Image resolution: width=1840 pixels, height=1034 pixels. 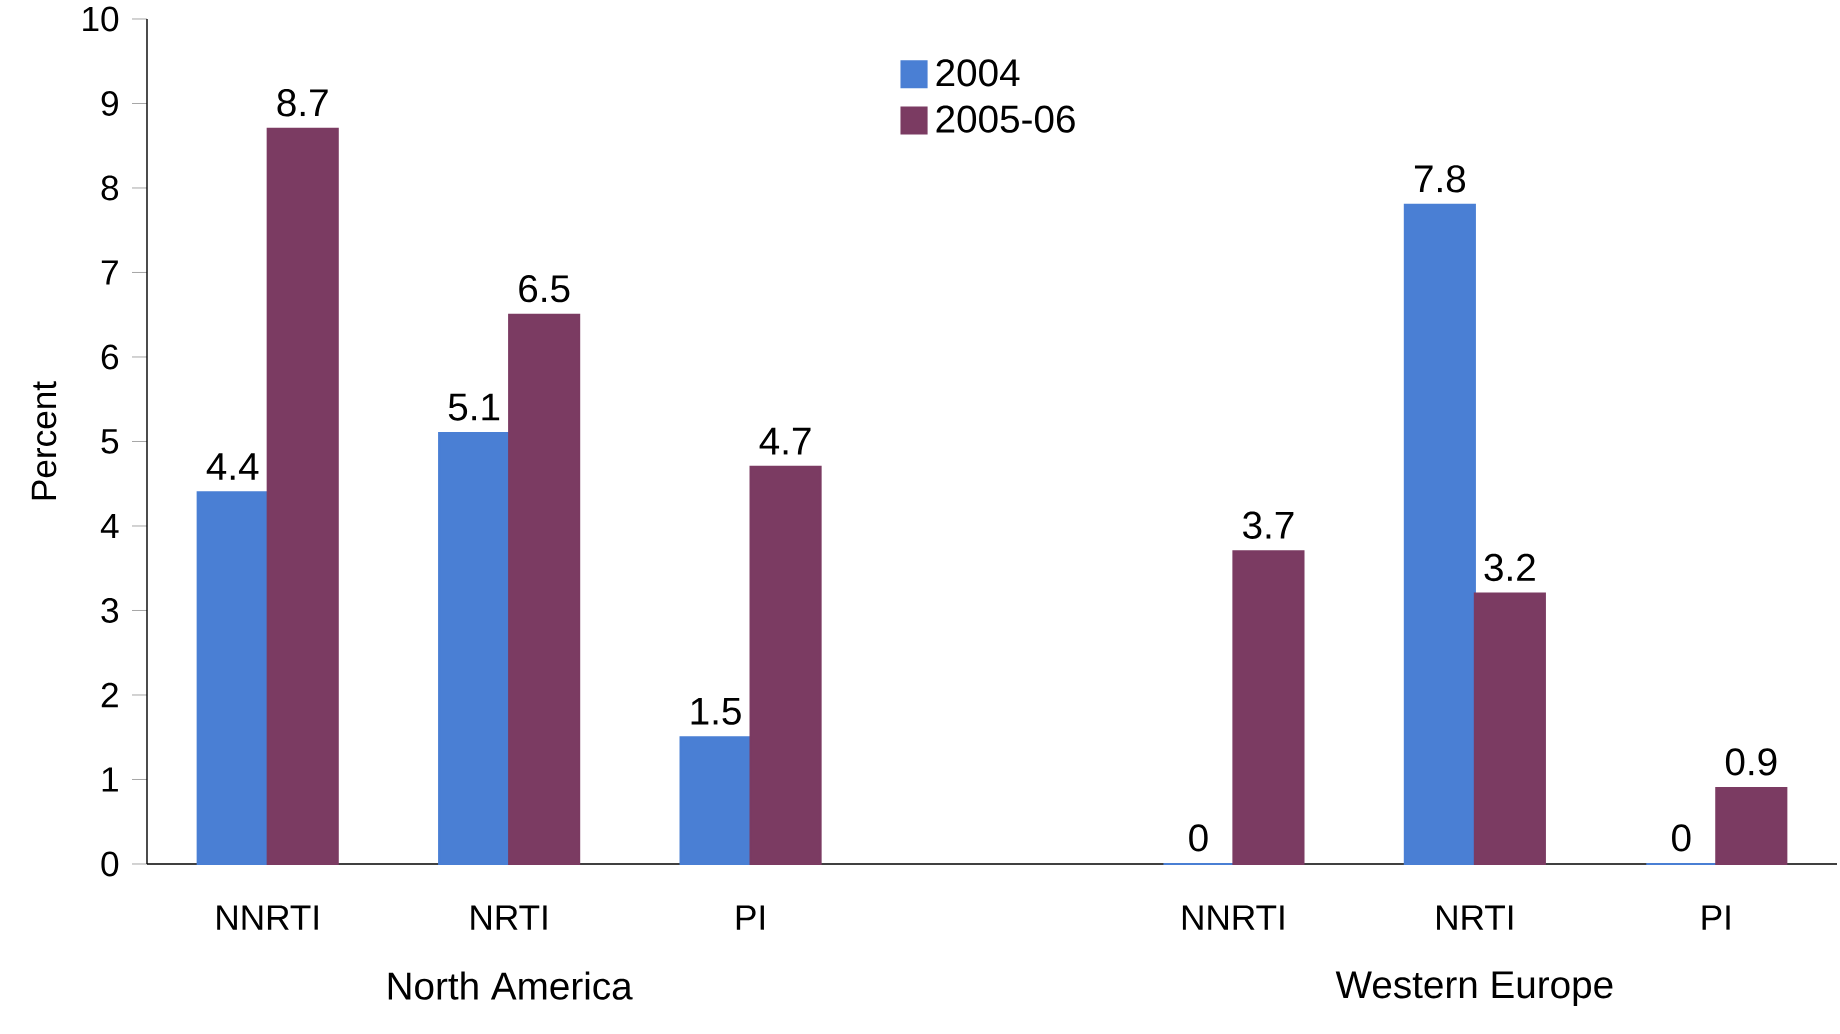 What do you see at coordinates (716, 711) in the screenshot?
I see `data-label: 1.5` at bounding box center [716, 711].